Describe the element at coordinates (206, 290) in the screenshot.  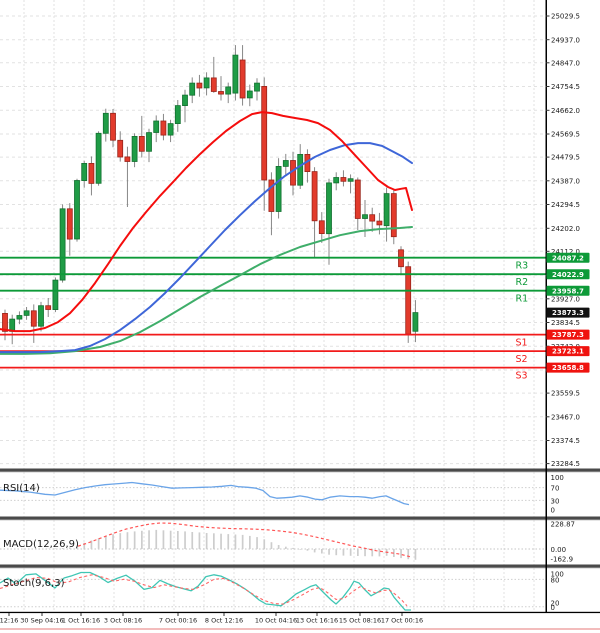
I see `ma-green-line` at that location.